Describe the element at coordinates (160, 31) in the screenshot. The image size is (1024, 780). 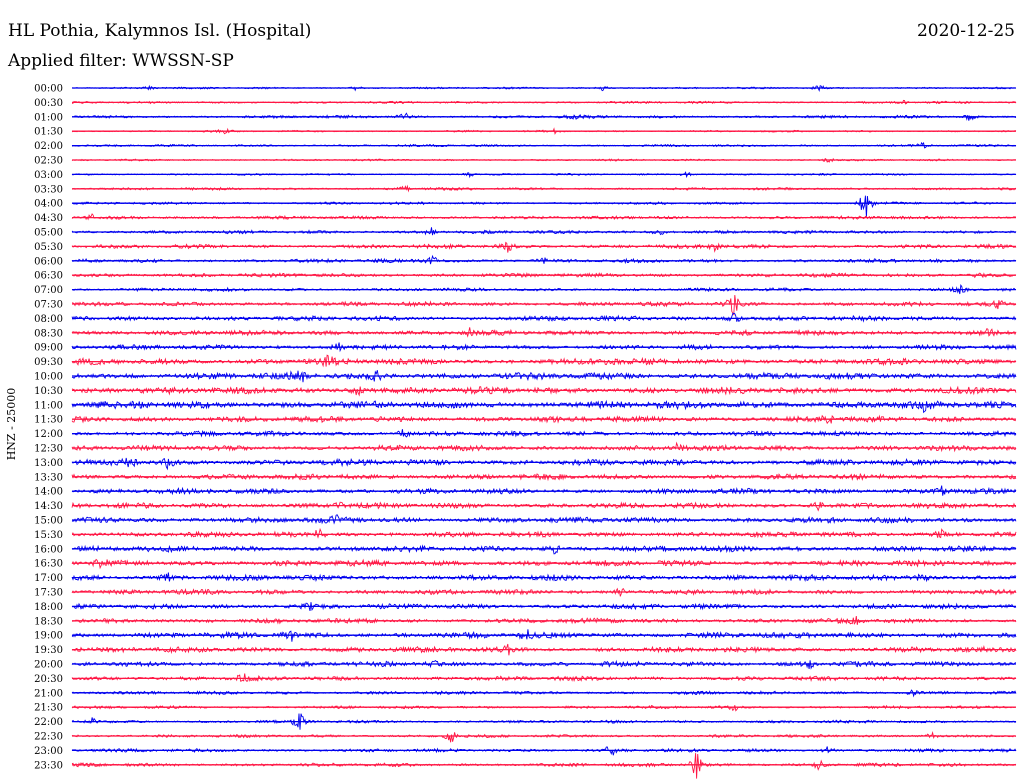
I see `station-title: HL Pothia, Kalymnos Isl. (Hospital)` at that location.